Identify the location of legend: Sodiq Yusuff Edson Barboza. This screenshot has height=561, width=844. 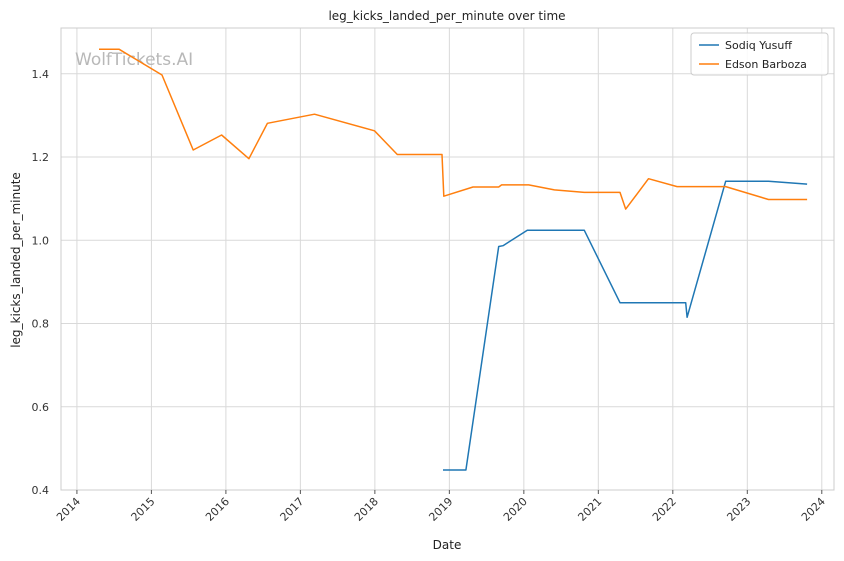
(759, 54).